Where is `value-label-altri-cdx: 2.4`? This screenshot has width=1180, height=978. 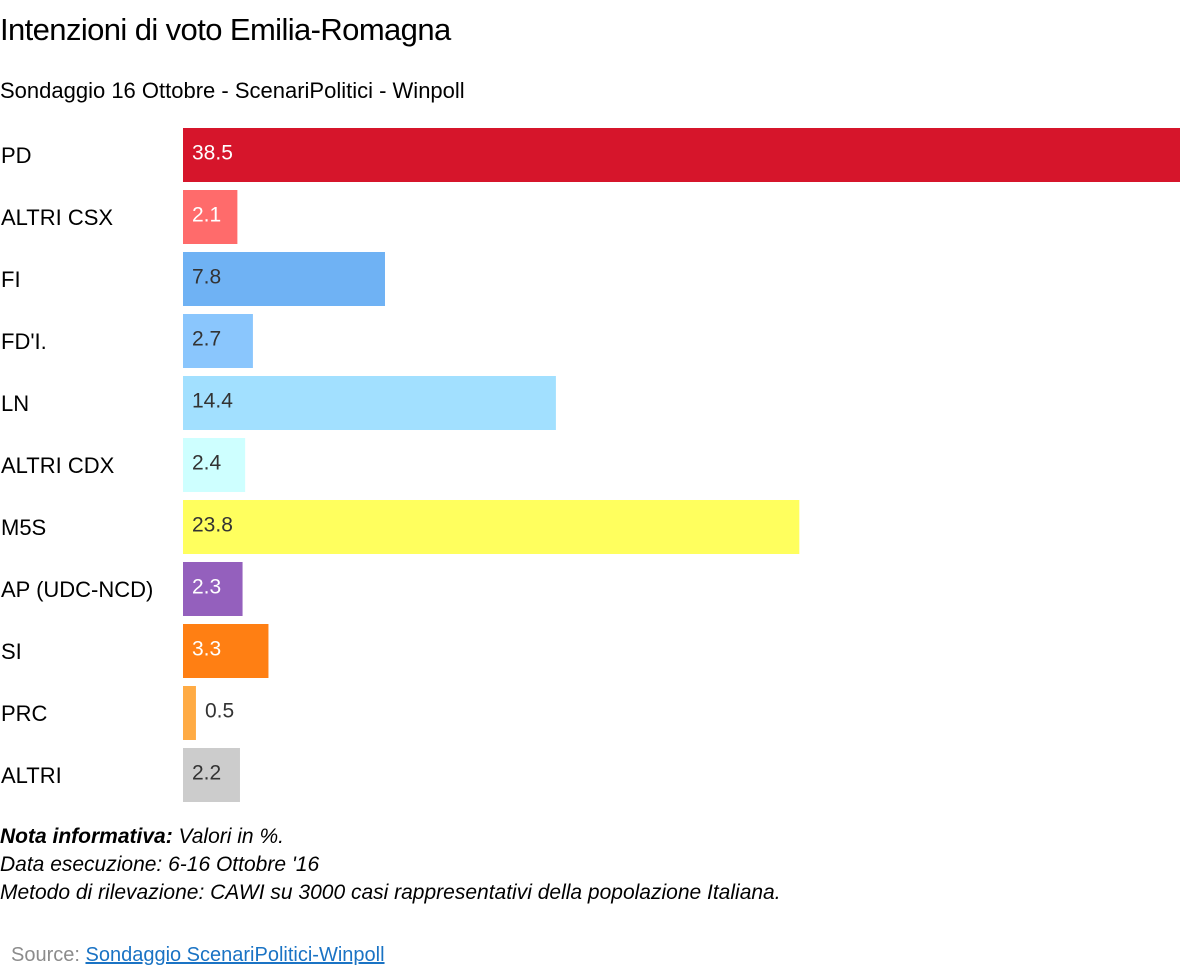 value-label-altri-cdx: 2.4 is located at coordinates (207, 463).